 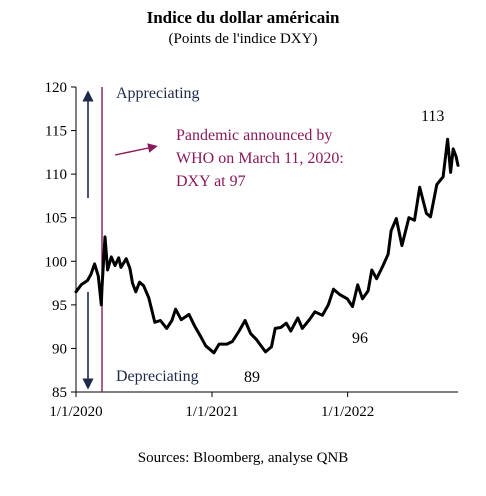 What do you see at coordinates (254, 135) in the screenshot?
I see `pandemic-note-line1: Pandemic announced by` at bounding box center [254, 135].